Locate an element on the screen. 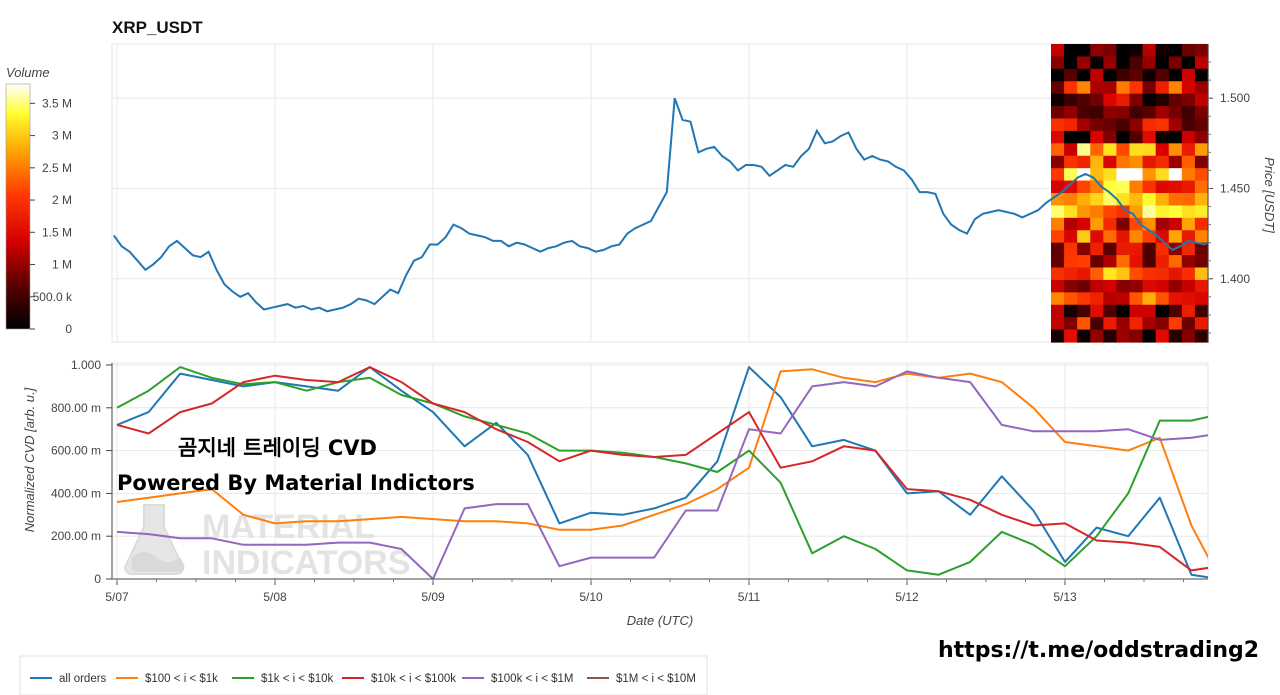 Image resolution: width=1280 pixels, height=695 pixels. legend-label: $100 < i < $1k is located at coordinates (181, 679).